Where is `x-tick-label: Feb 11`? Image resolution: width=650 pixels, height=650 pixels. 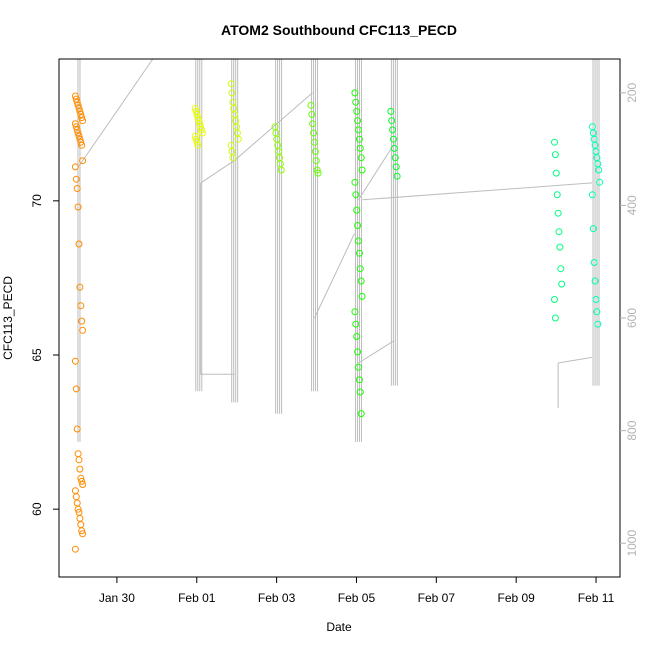 x-tick-label: Feb 11 is located at coordinates (596, 598).